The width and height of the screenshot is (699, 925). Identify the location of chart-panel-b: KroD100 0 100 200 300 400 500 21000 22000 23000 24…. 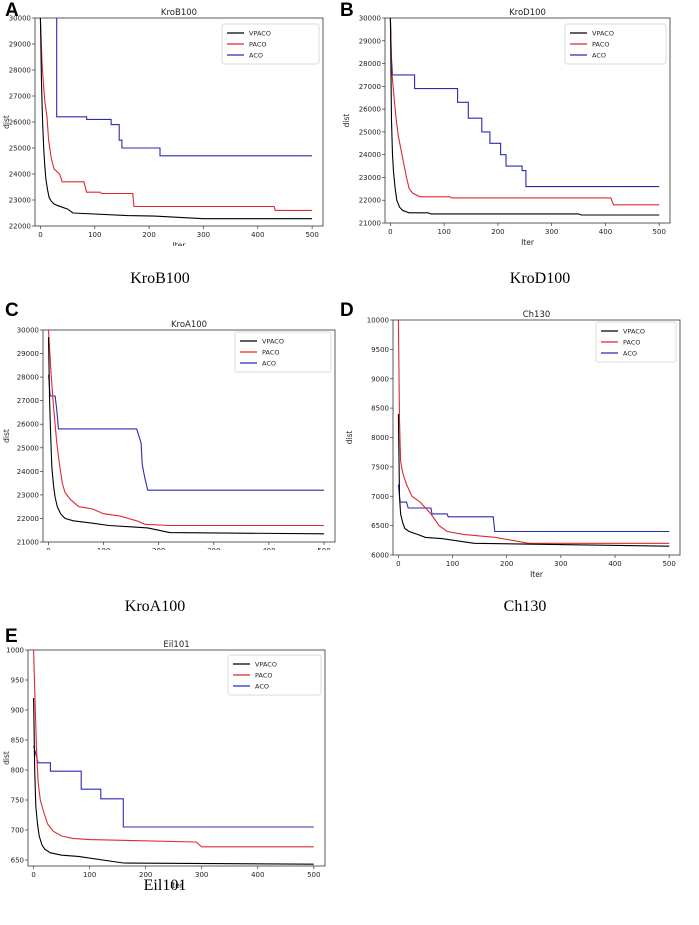
(510, 128).